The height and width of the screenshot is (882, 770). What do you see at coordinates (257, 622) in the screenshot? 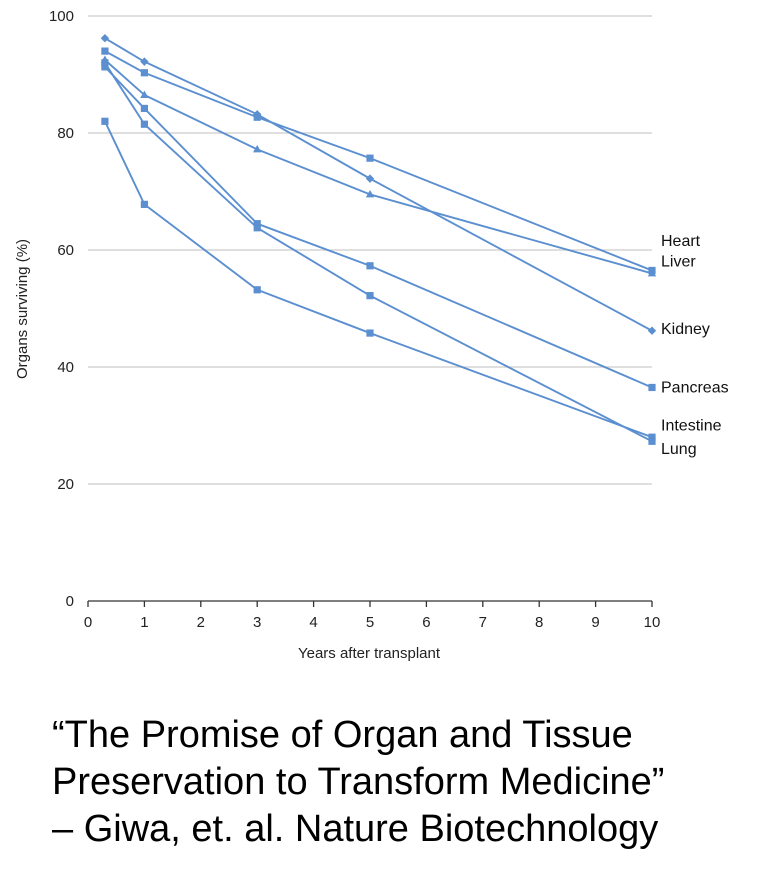
I see `x-tick-label: 3` at bounding box center [257, 622].